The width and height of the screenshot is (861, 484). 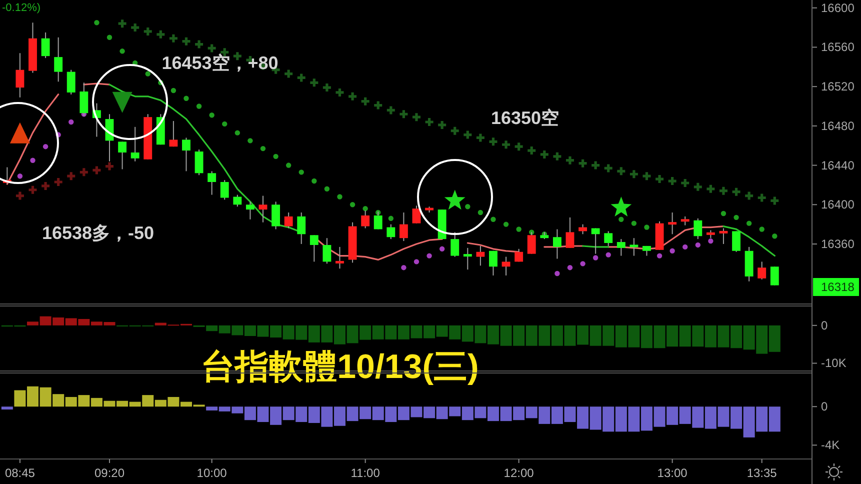 I want to click on annotation: 16538多，-50, so click(x=98, y=233).